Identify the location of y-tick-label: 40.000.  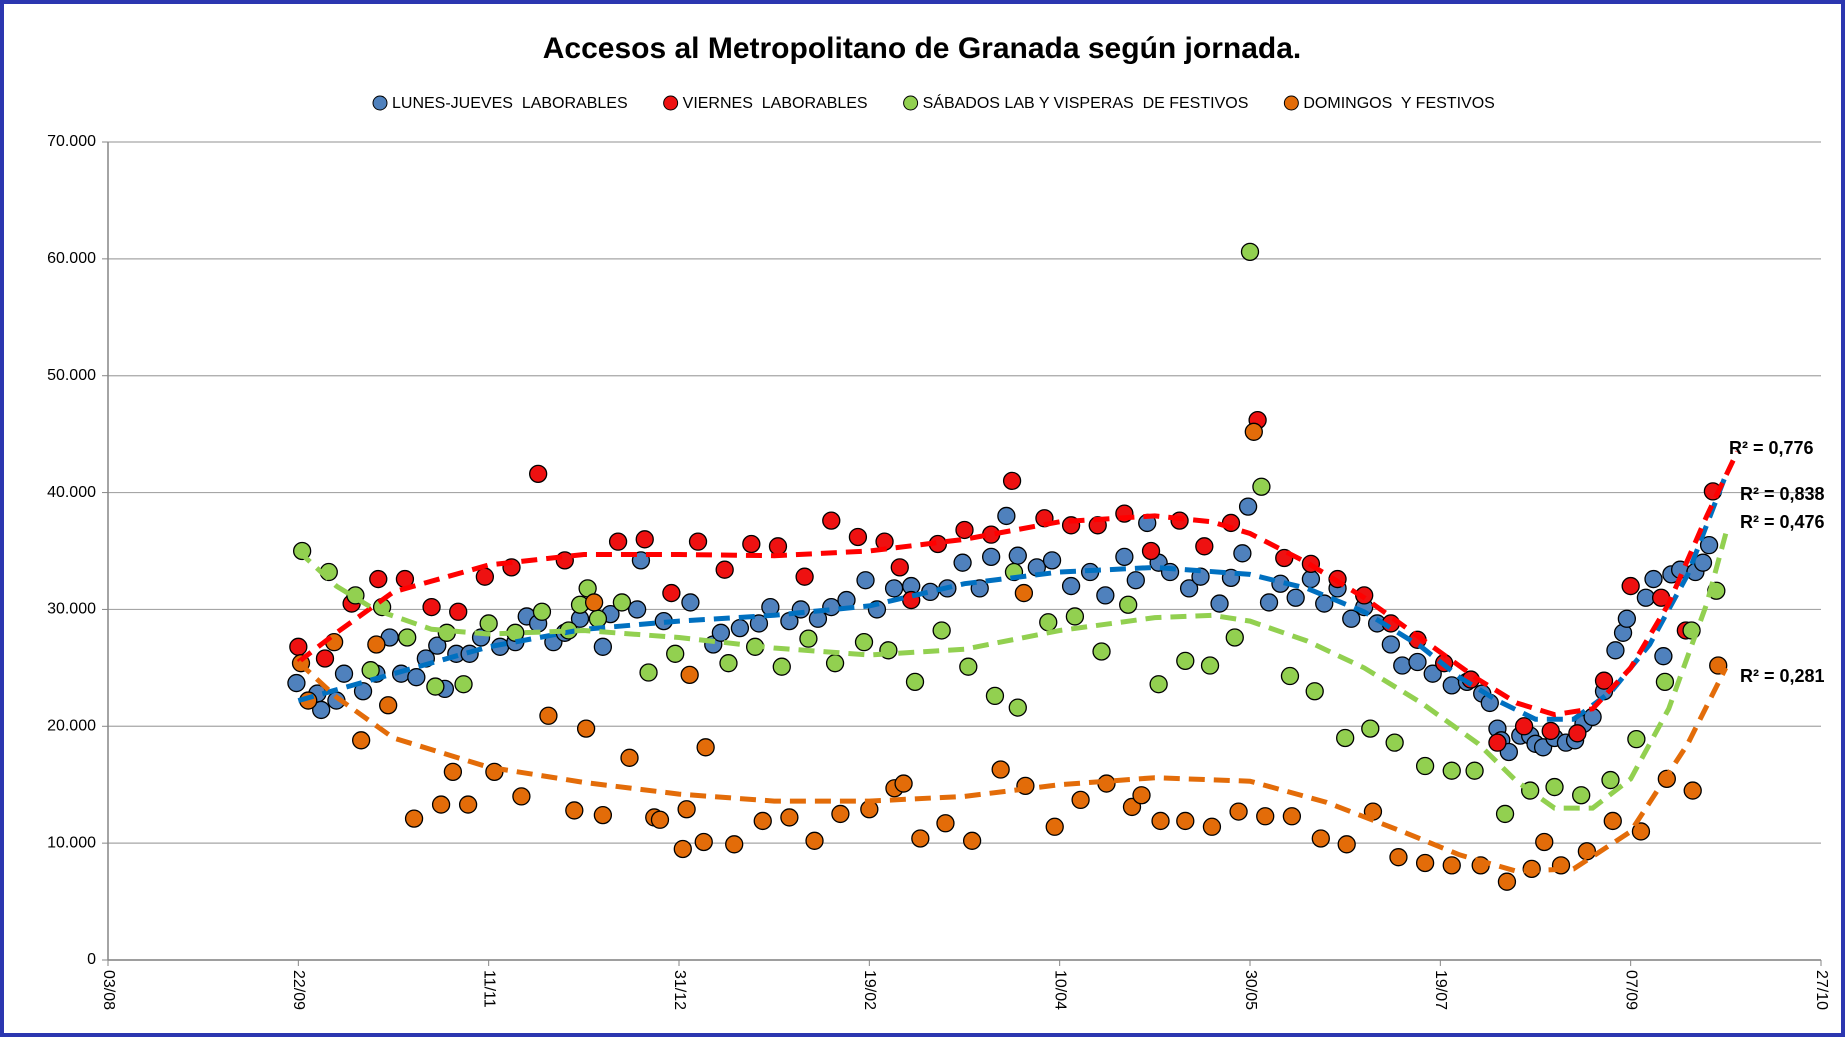
(71, 492).